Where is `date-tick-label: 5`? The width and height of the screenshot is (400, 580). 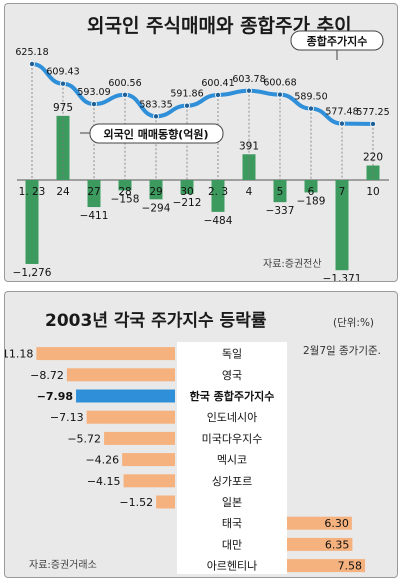
date-tick-label: 5 is located at coordinates (280, 192).